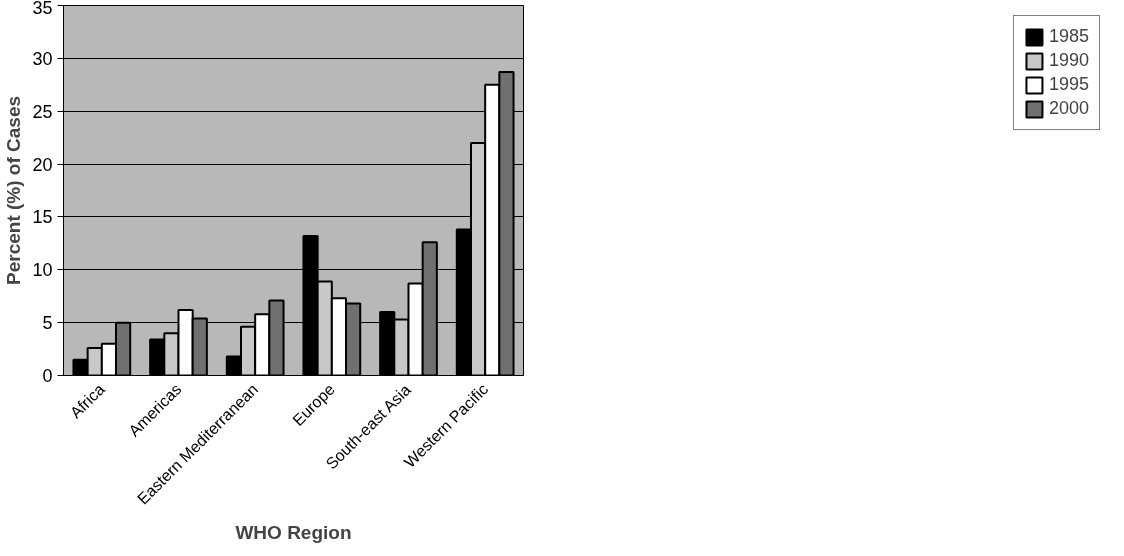 This screenshot has width=1124, height=556. I want to click on legend-label: 1985, so click(1068, 36).